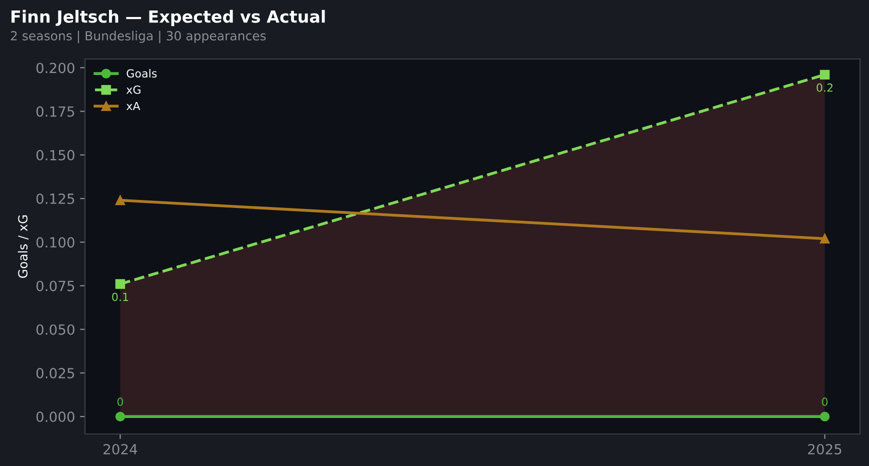 The width and height of the screenshot is (869, 466). What do you see at coordinates (55, 68) in the screenshot?
I see `y-tick-label: 0.200` at bounding box center [55, 68].